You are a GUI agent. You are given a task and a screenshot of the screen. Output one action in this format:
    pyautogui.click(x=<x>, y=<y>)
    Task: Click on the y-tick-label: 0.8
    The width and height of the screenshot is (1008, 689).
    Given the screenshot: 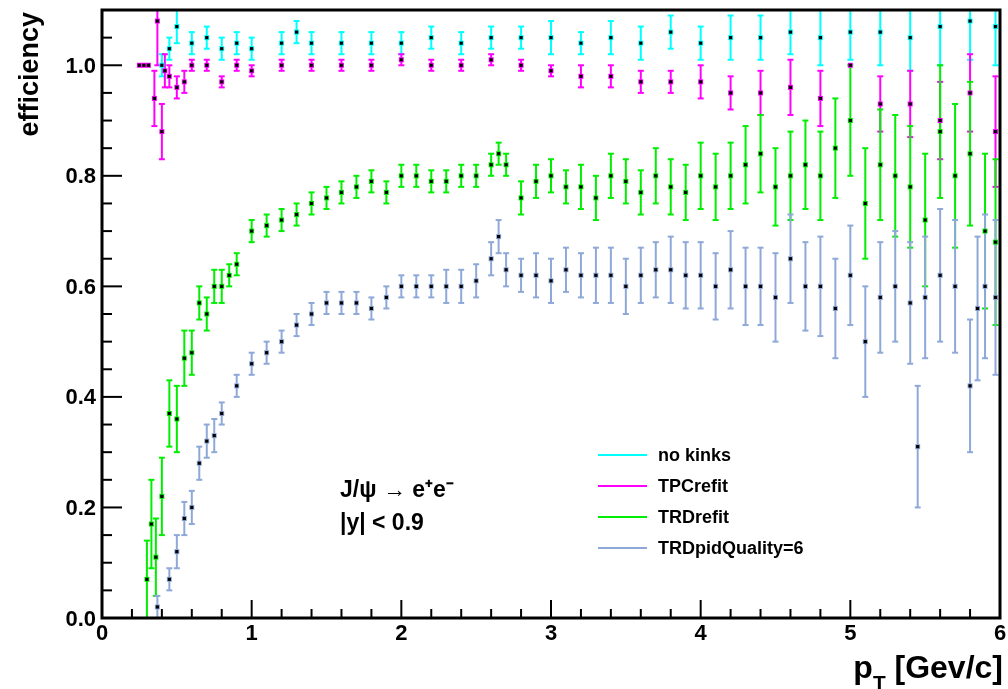 What is the action you would take?
    pyautogui.click(x=80, y=176)
    